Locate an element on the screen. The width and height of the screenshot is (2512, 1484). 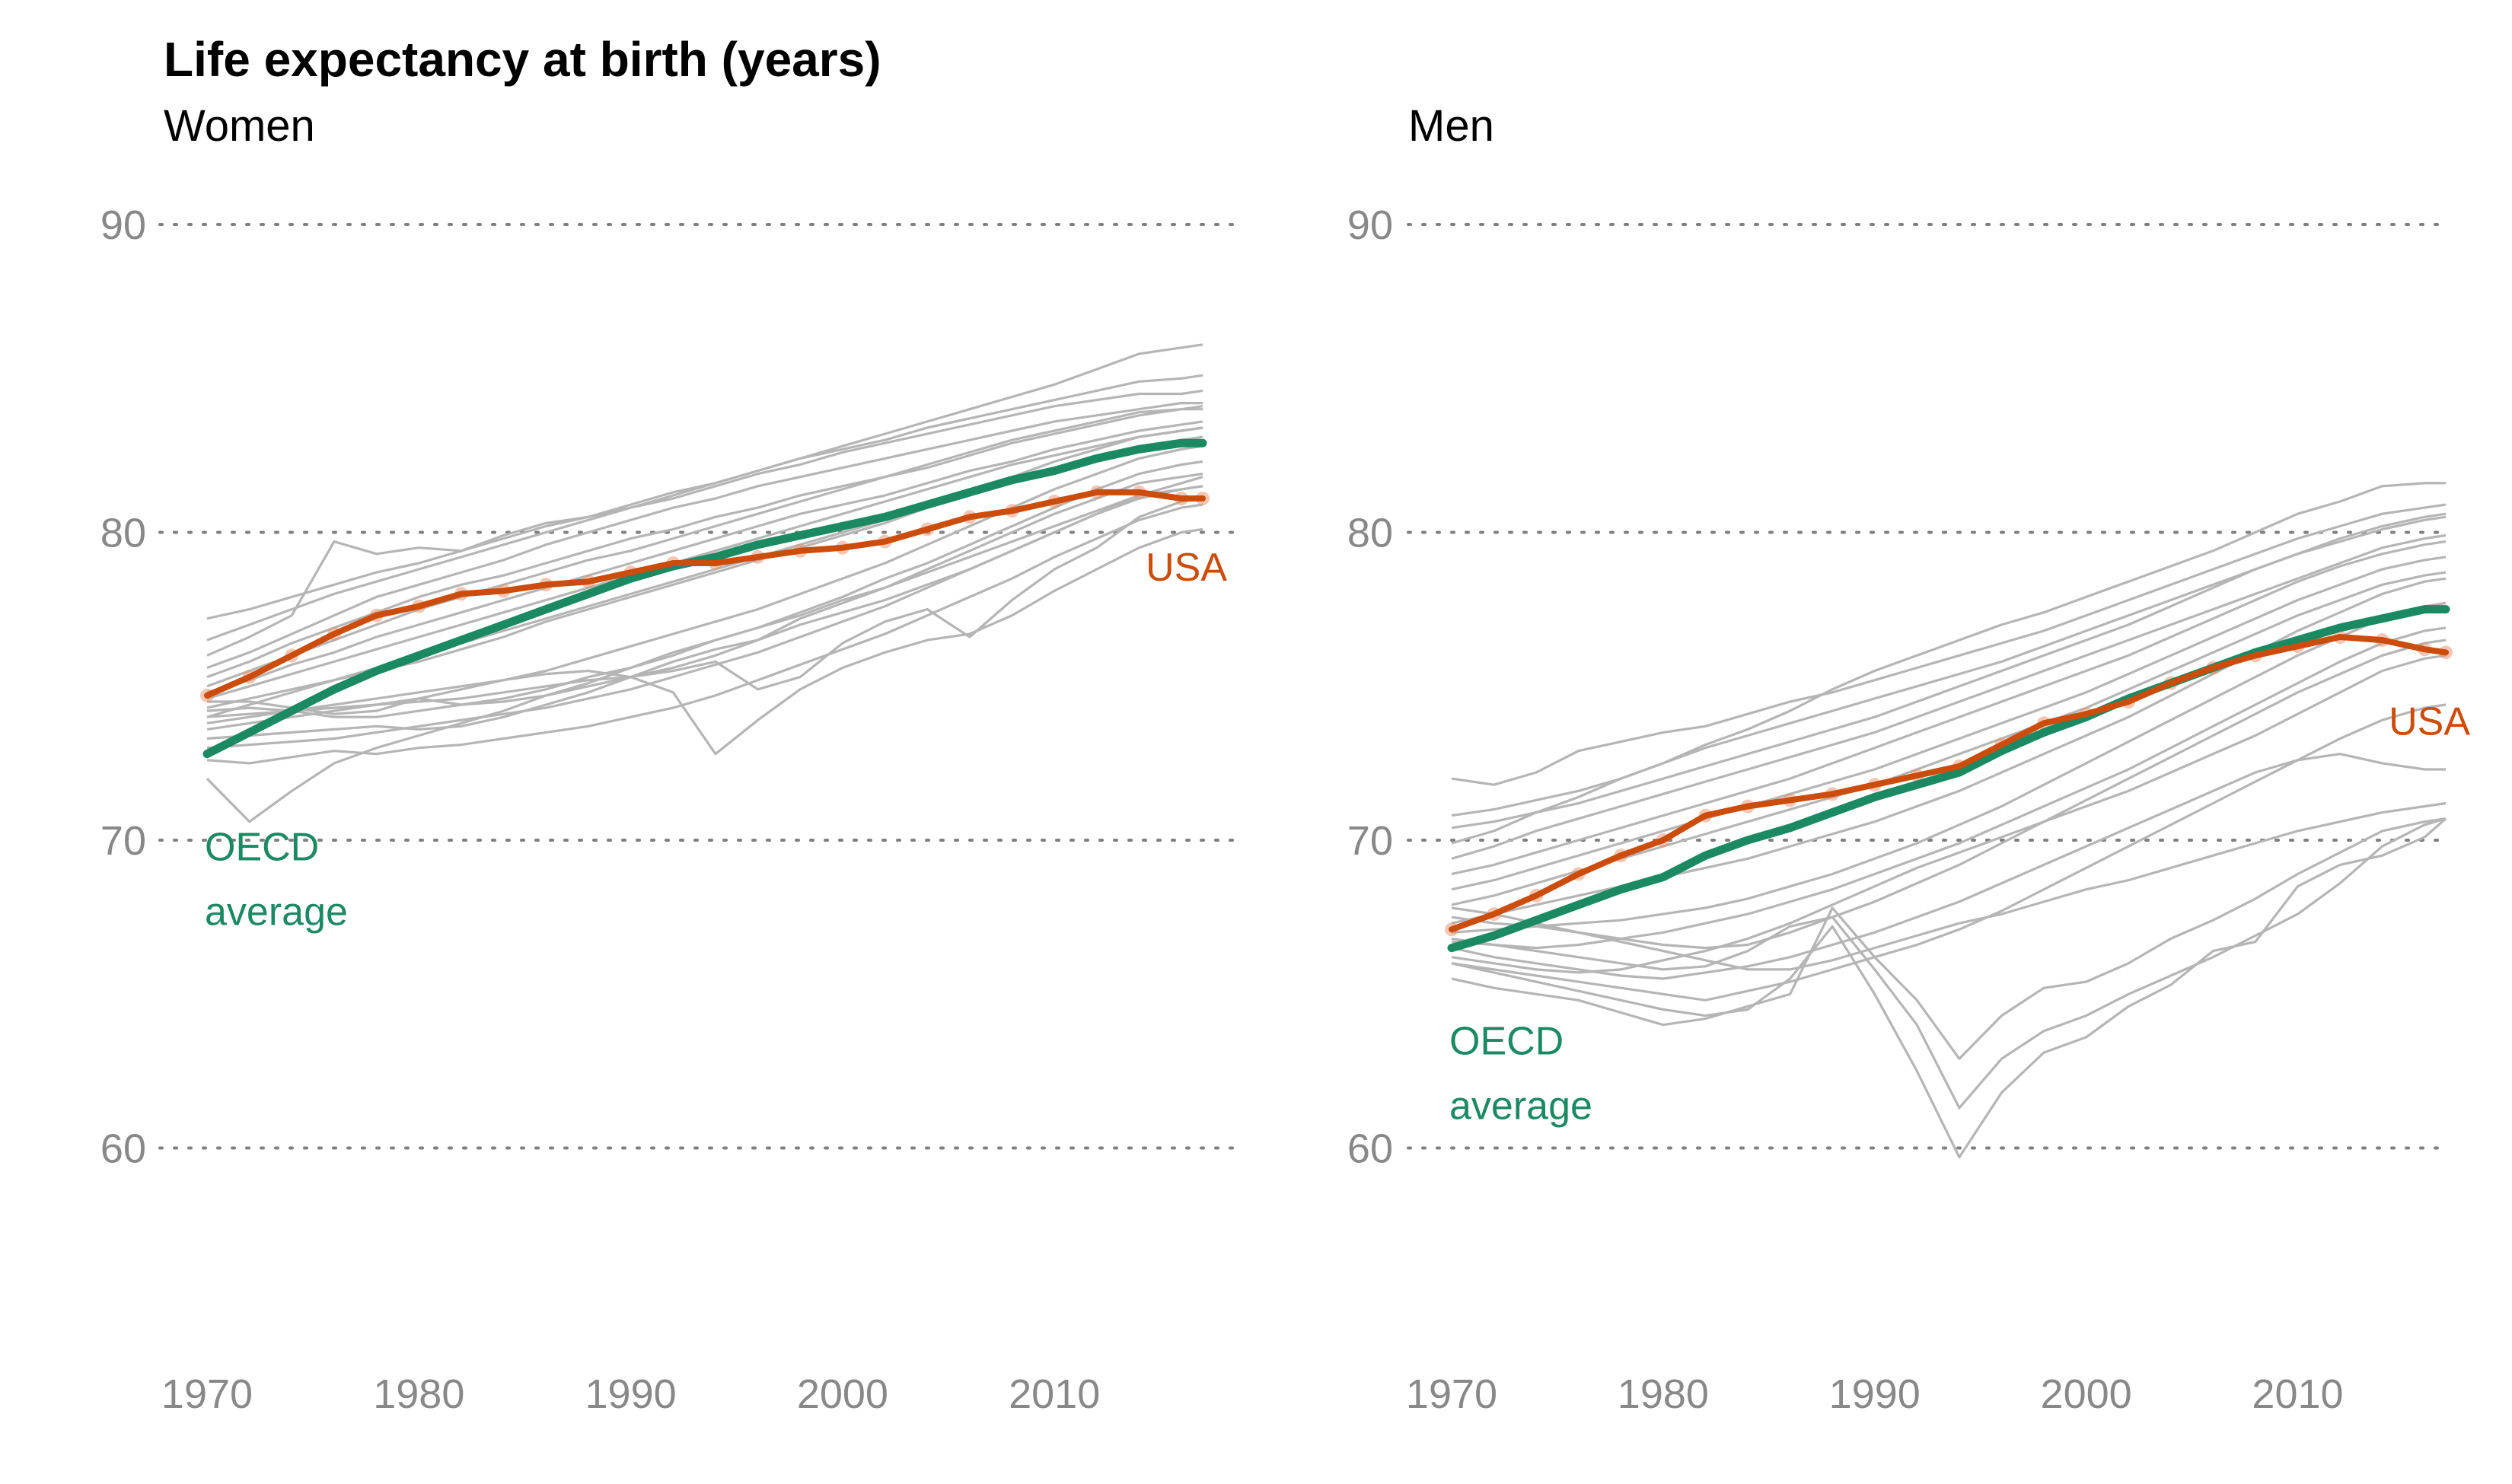
usa-points is located at coordinates (705, 593).